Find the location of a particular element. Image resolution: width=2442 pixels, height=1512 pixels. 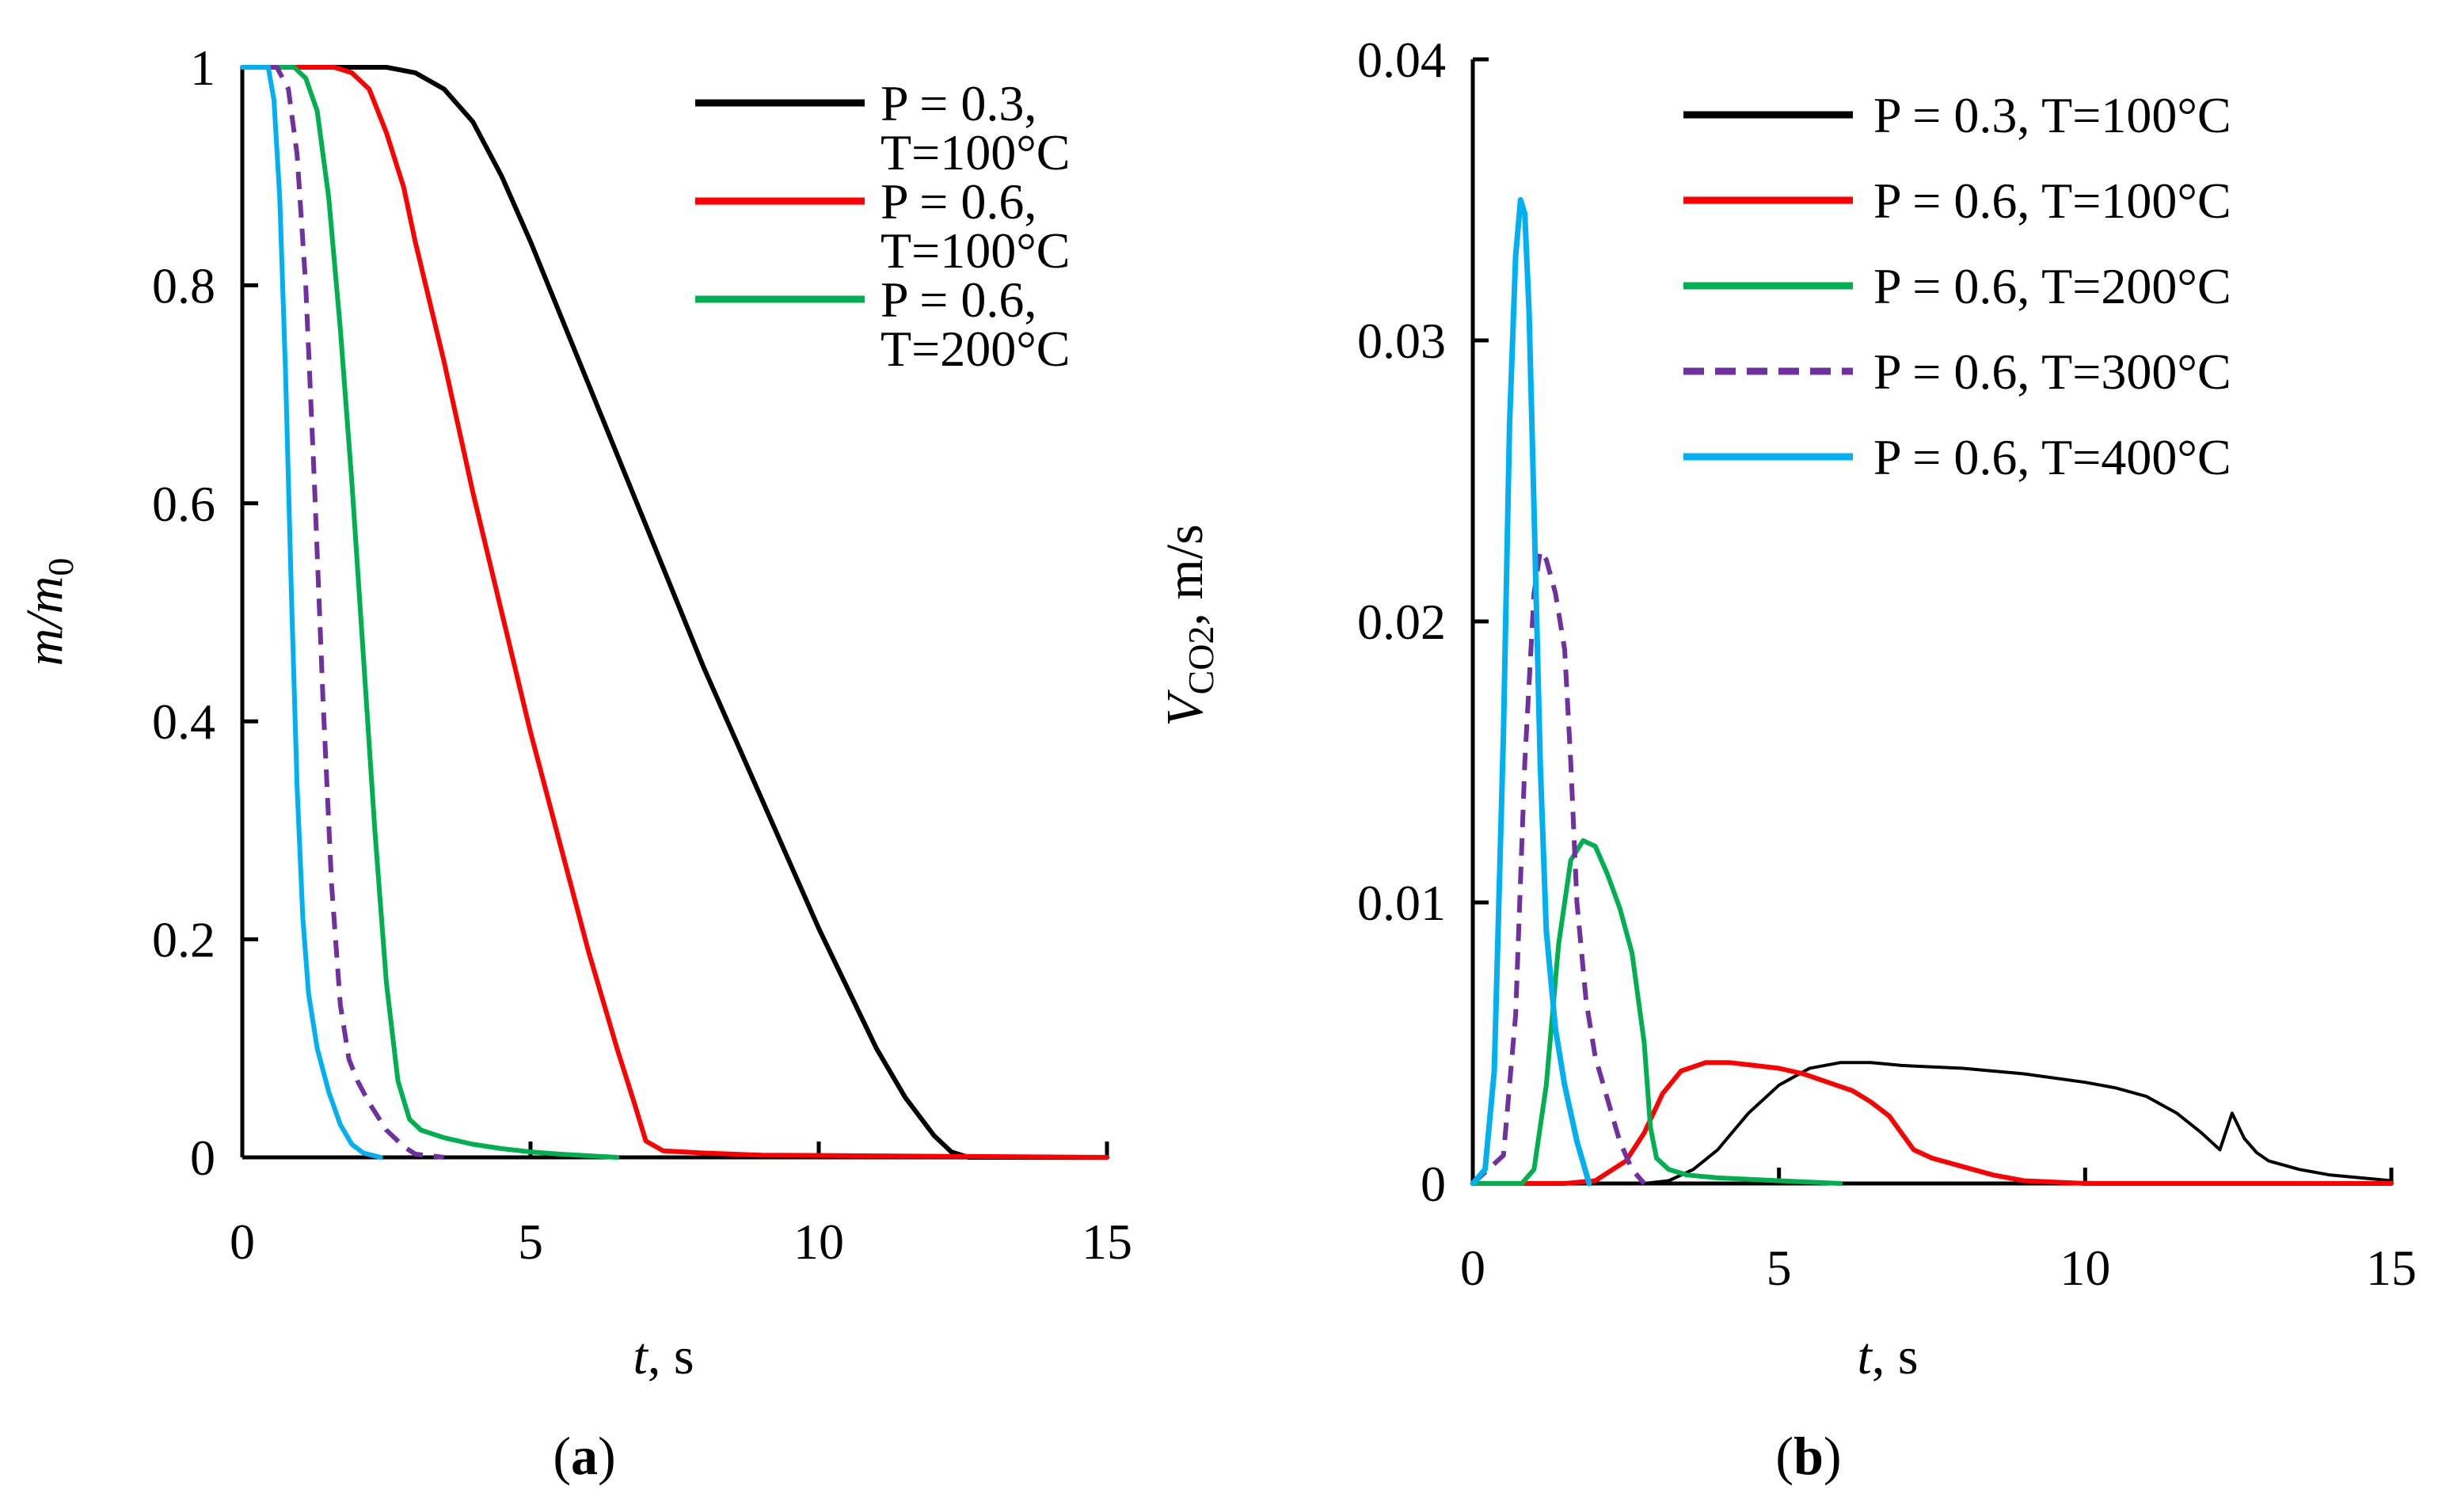

y-tick-label: 0.03 is located at coordinates (1401, 341).